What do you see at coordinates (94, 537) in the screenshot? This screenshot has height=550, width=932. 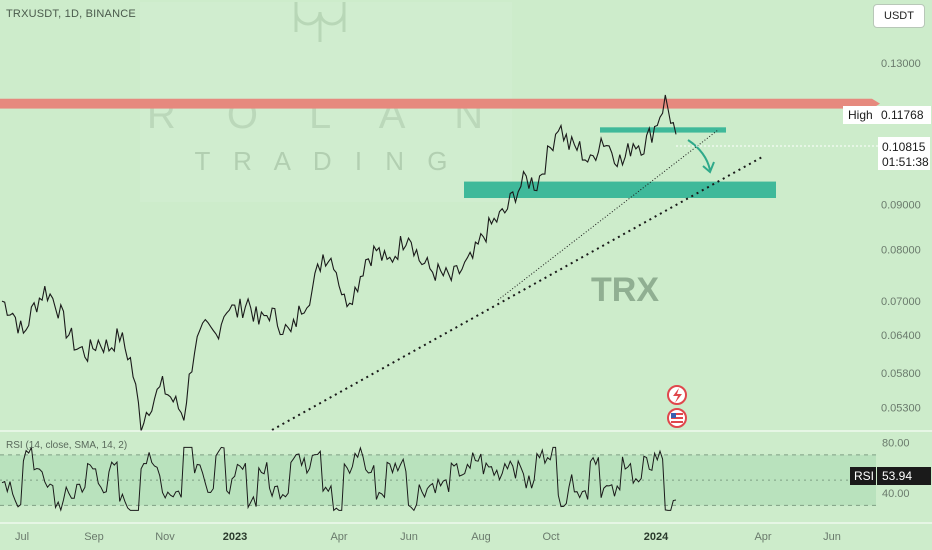 I see `time-tick-label: Sep` at bounding box center [94, 537].